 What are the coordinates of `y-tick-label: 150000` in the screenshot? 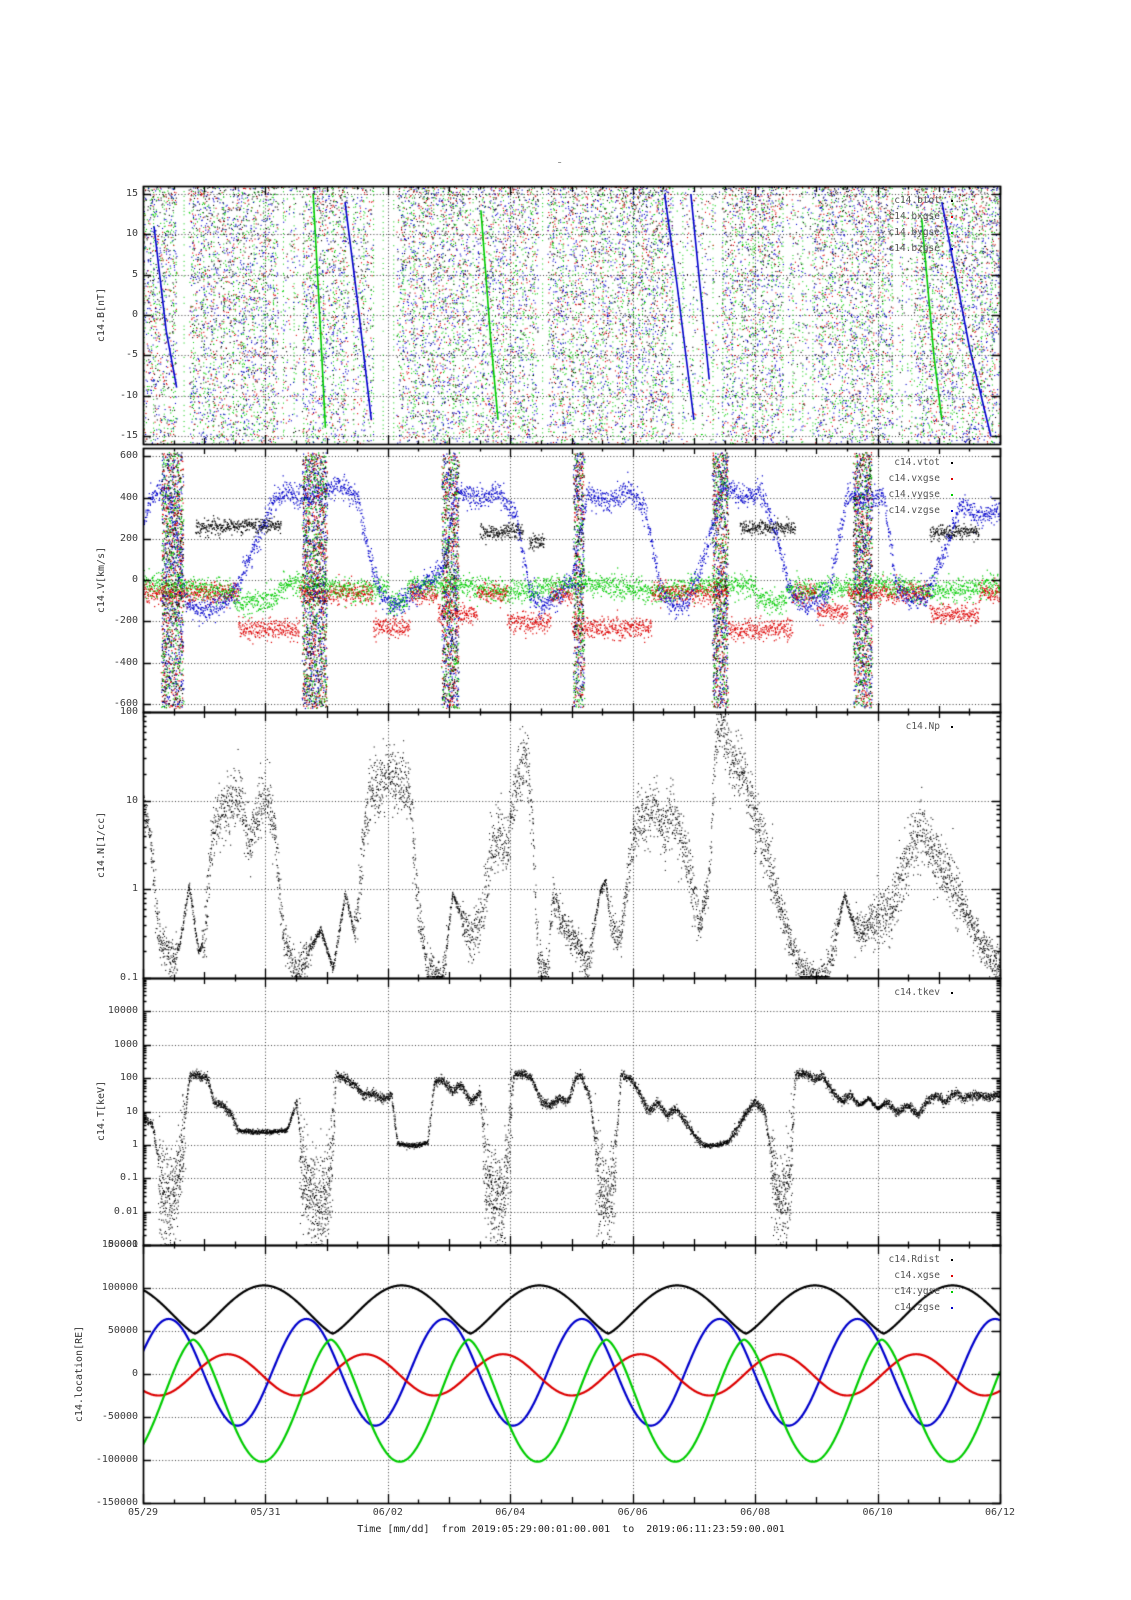 It's located at (119, 1244).